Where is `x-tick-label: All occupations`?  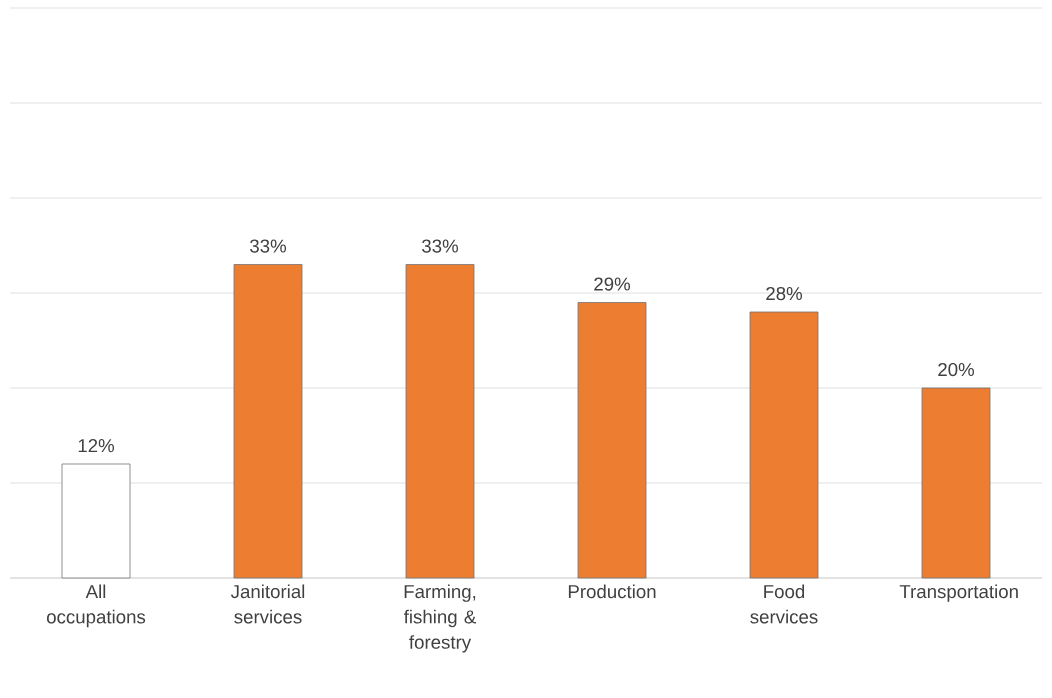
x-tick-label: All occupations is located at coordinates (96, 606).